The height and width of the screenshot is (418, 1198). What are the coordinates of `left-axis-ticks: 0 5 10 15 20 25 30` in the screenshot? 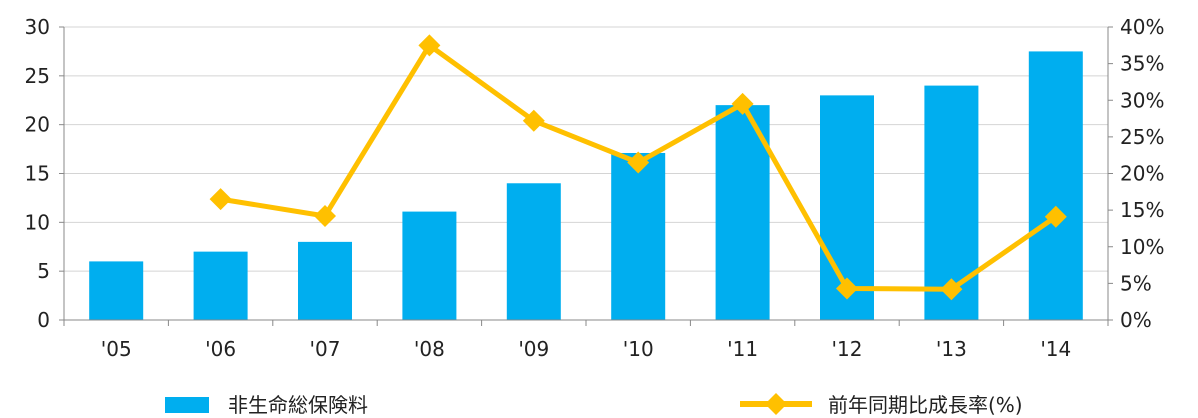 It's located at (37, 173).